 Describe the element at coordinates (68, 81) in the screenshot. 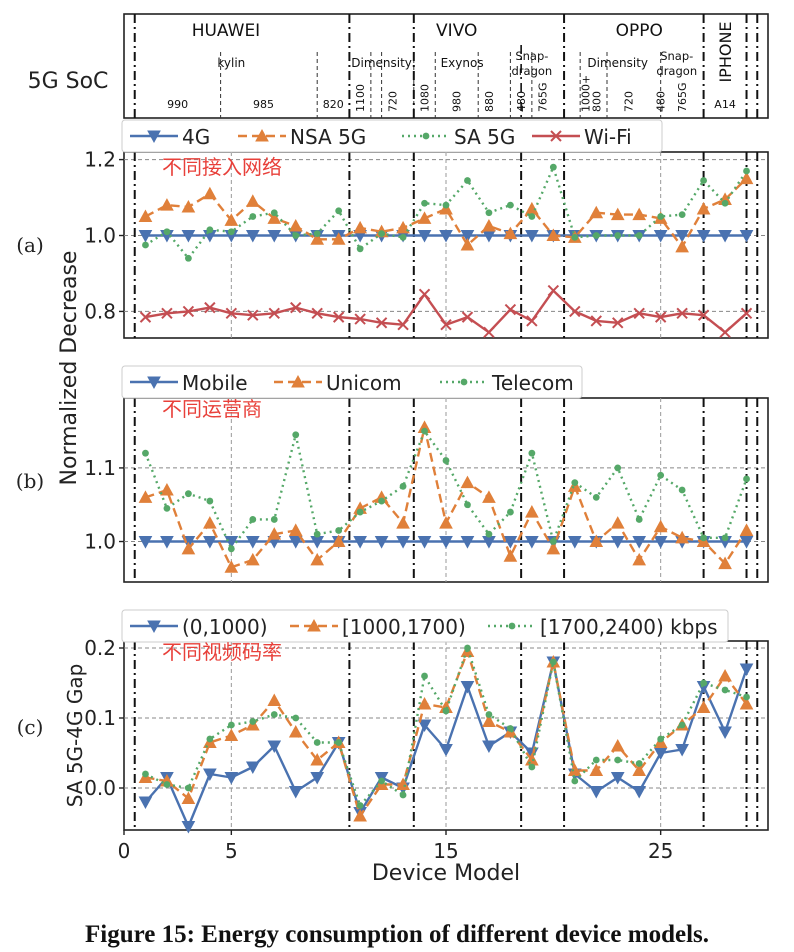

I see `header-ylabel: 5G SoC` at that location.